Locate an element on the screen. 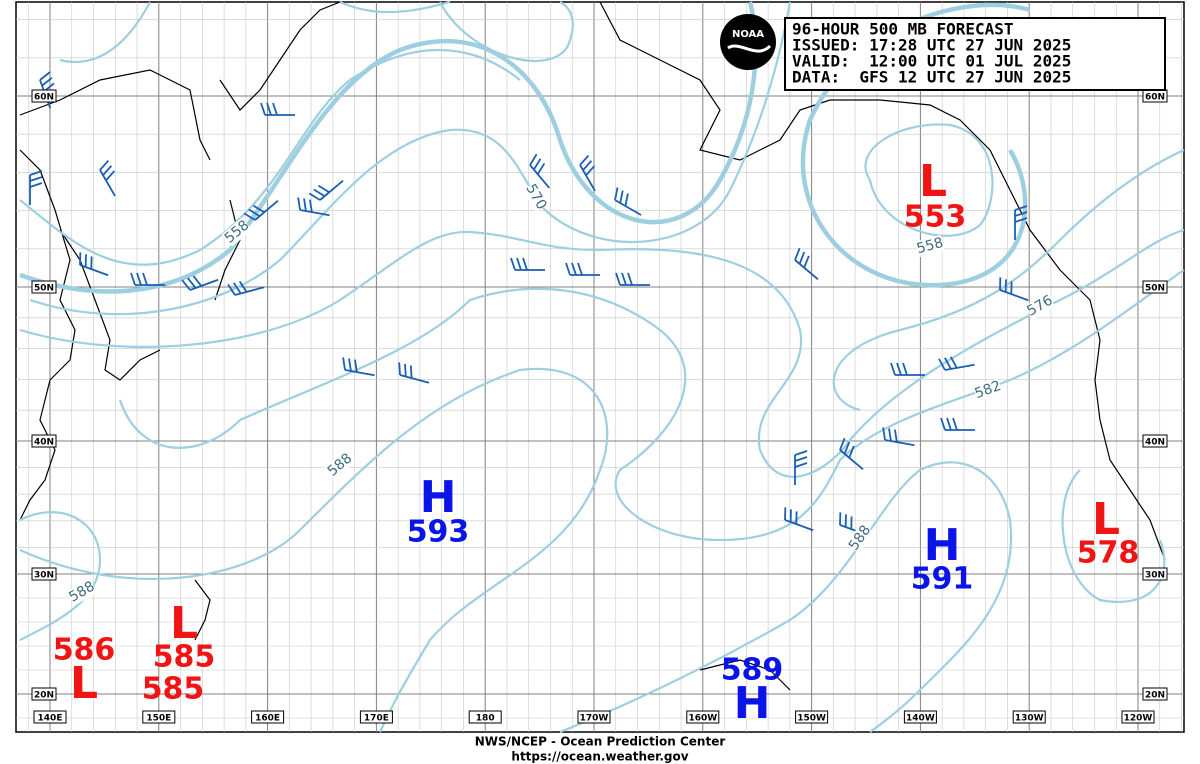  longitude-label: 120W is located at coordinates (1138, 719).